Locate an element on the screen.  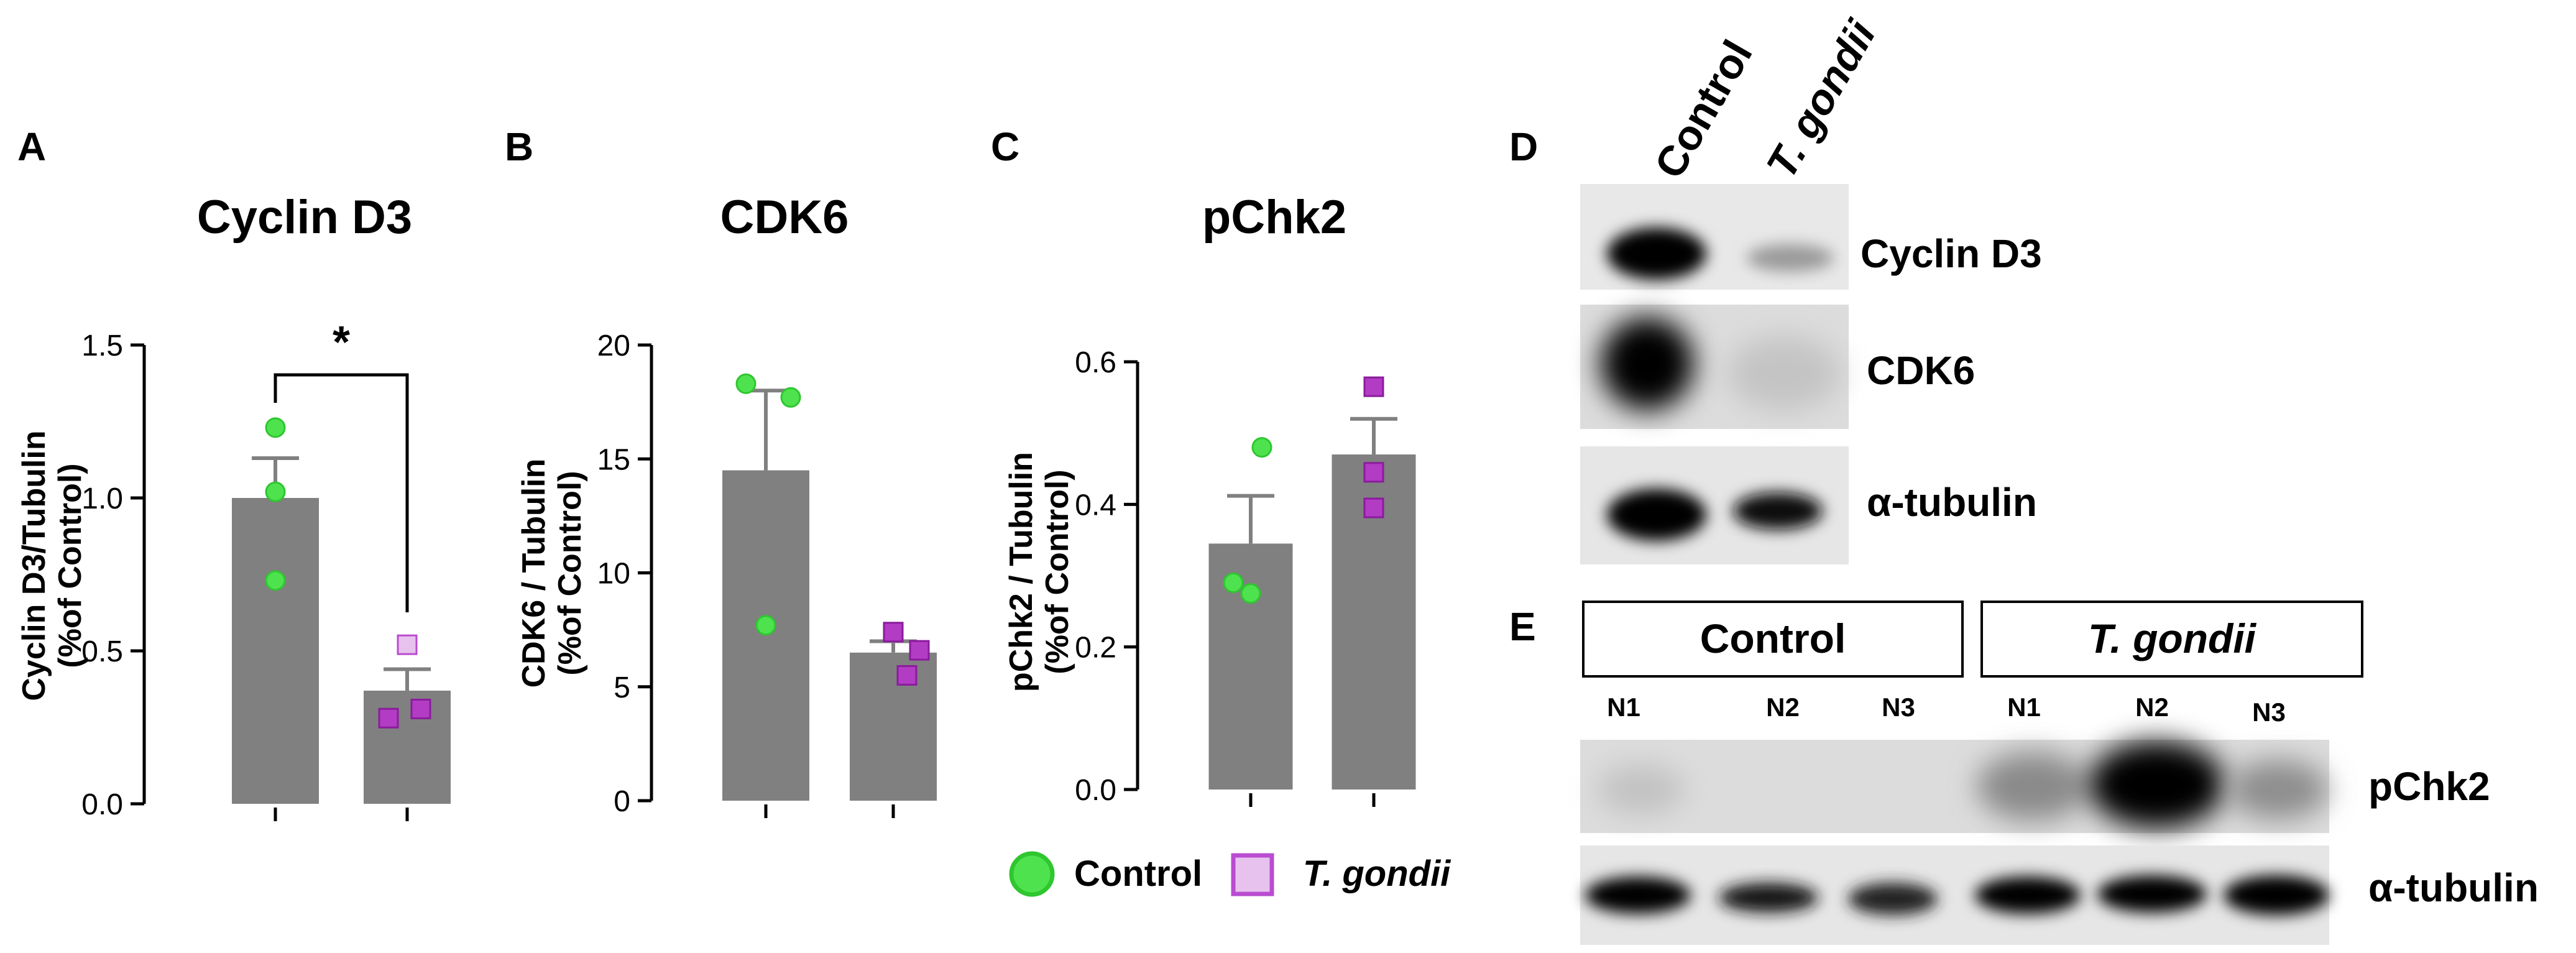
chart-a-ylabel-line1: Cyclin D3/Tubulin is located at coordinates (34, 565).